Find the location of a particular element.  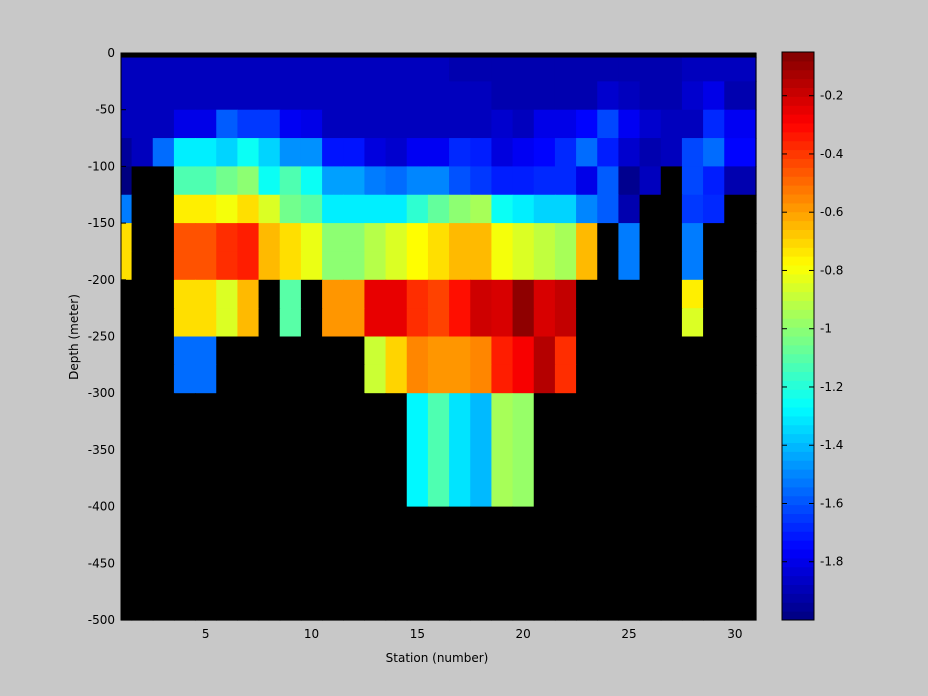

y-tick-label: 0 is located at coordinates (111, 53).